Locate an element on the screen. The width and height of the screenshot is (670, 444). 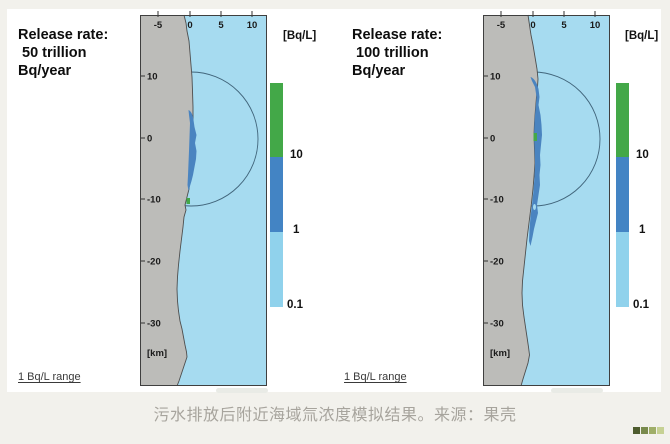
release-rate-label-left: Release rate: 50 trillion Bq/year is located at coordinates (63, 53).